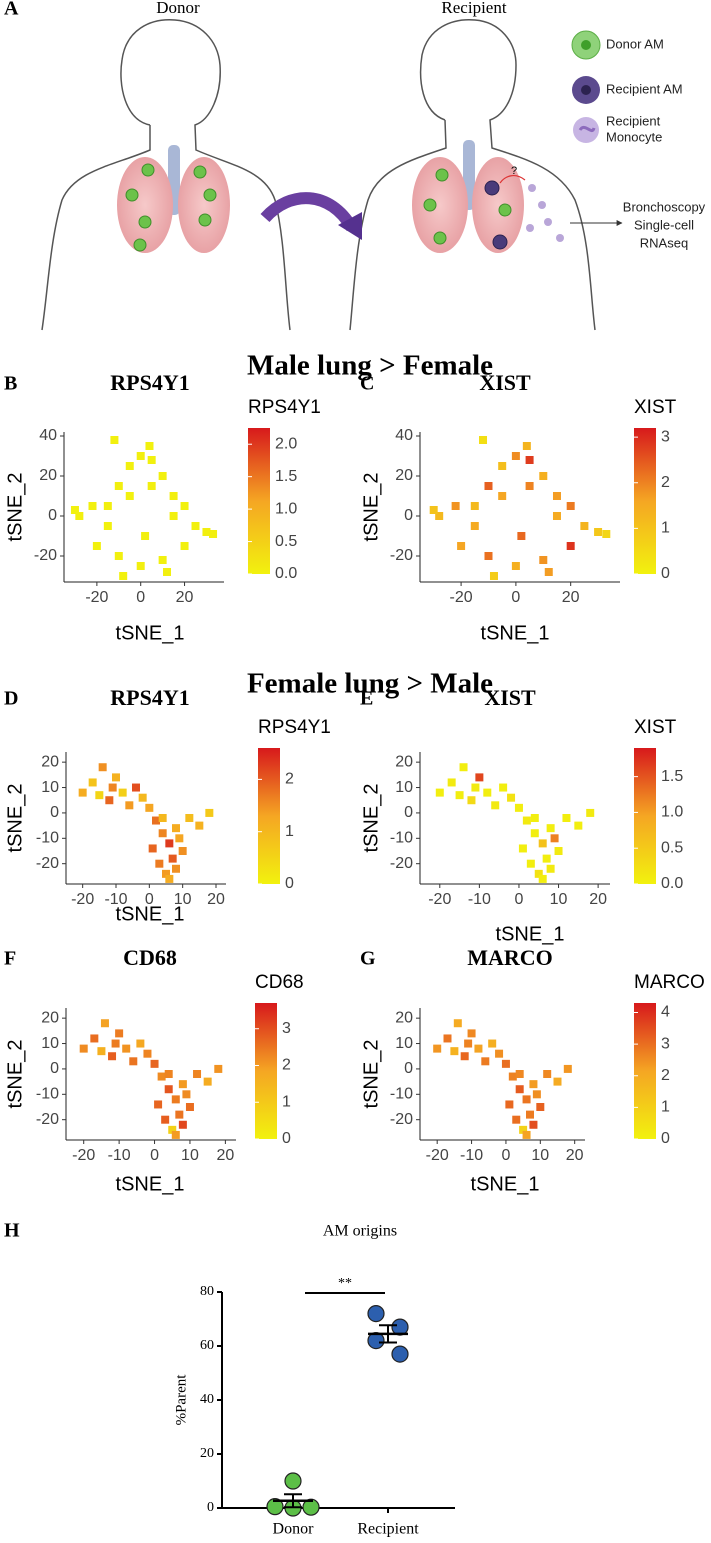  What do you see at coordinates (366, 699) in the screenshot?
I see `panel-letter: E` at bounding box center [366, 699].